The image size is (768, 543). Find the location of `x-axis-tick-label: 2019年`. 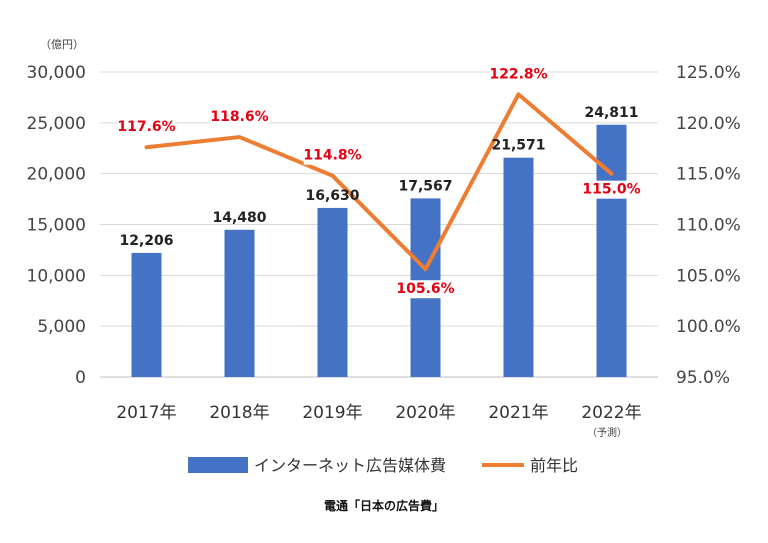

x-axis-tick-label: 2019年 is located at coordinates (332, 413).